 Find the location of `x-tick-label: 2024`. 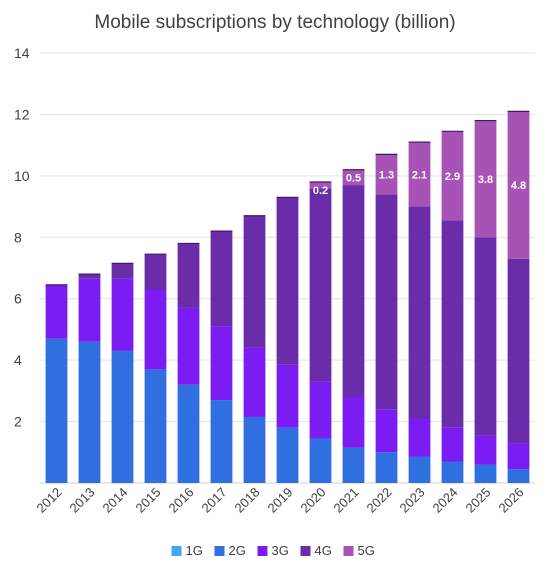

x-tick-label: 2024 is located at coordinates (445, 500).